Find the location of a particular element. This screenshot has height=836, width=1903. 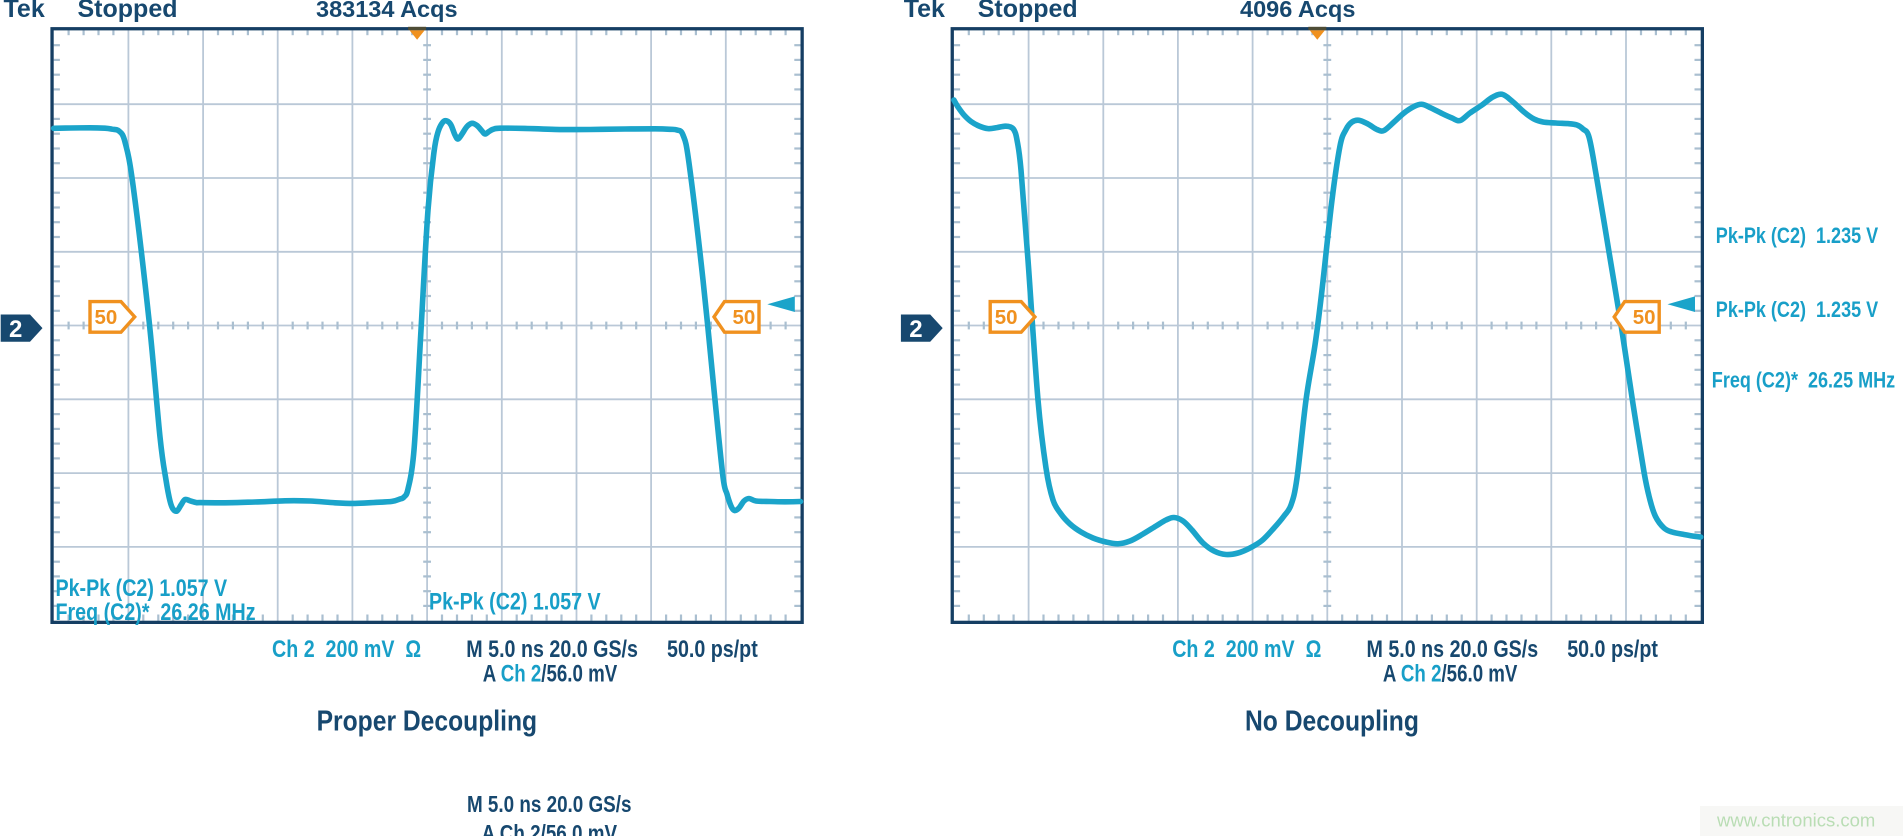

svg-text: www.cntronics.com is located at coordinates (1795, 820).